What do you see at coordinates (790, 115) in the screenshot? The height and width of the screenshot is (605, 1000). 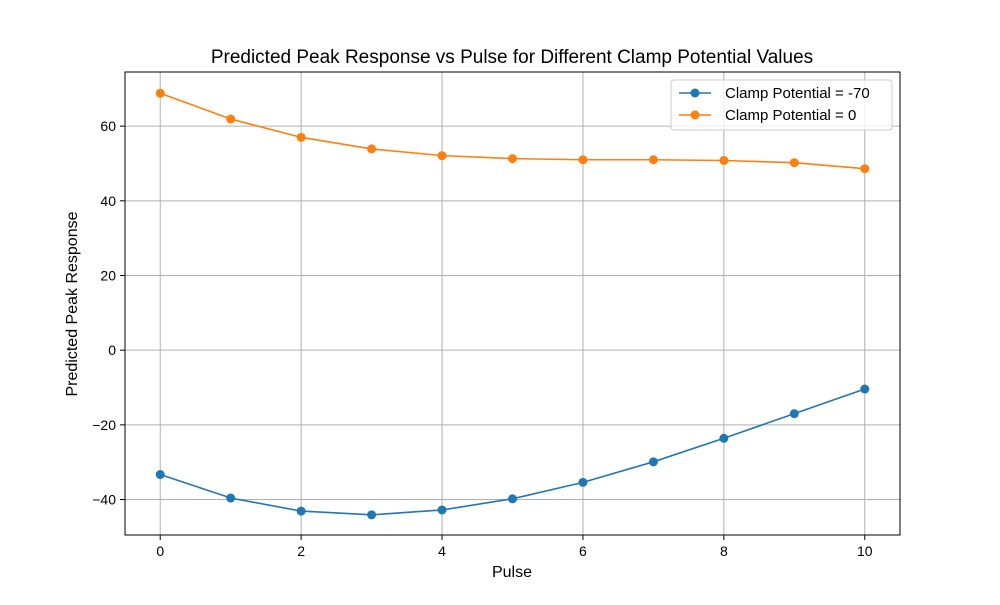 I see `legend-label: Clamp Potential = 0` at bounding box center [790, 115].